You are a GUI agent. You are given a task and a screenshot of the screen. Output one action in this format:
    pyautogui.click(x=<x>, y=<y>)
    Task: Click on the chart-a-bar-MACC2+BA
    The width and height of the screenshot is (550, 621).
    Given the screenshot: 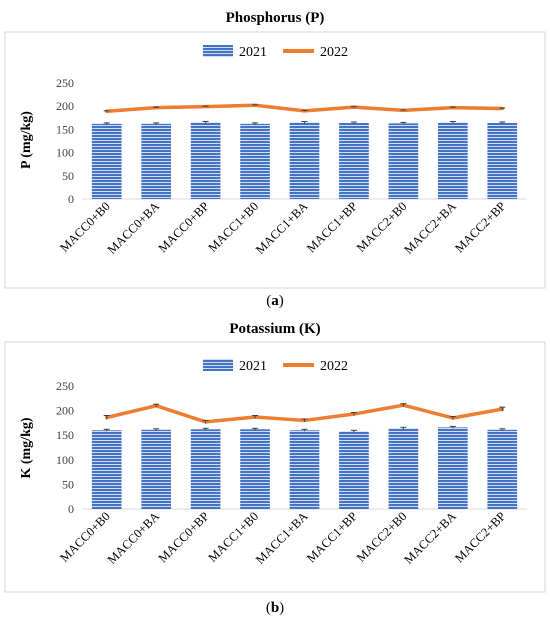 What is the action you would take?
    pyautogui.click(x=453, y=160)
    